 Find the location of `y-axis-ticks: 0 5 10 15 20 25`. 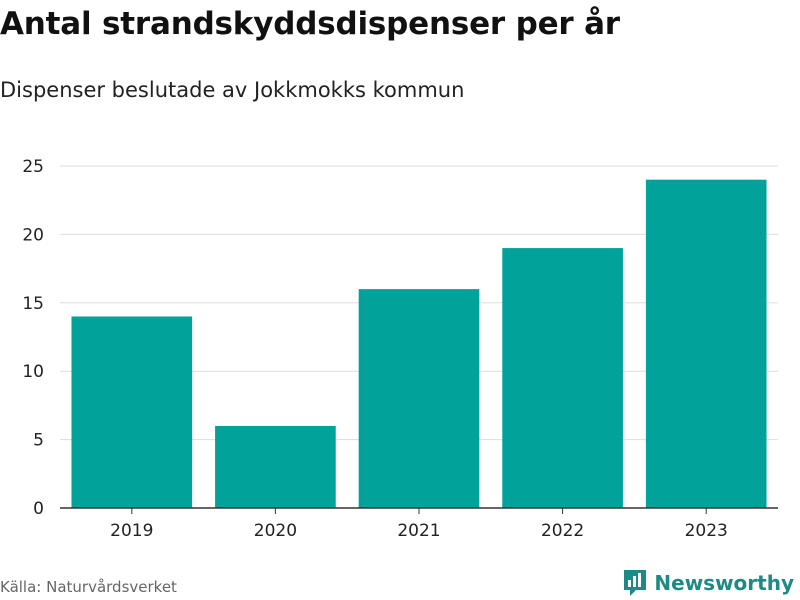

y-axis-ticks: 0 5 10 15 20 25 is located at coordinates (33, 338).